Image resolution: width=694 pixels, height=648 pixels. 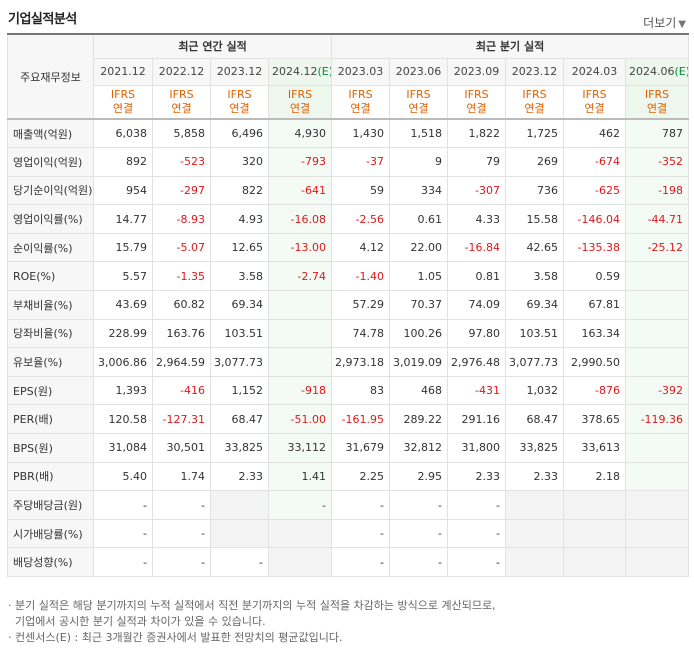 What do you see at coordinates (50, 133) in the screenshot?
I see `row-label: 매출액(억원)` at bounding box center [50, 133].